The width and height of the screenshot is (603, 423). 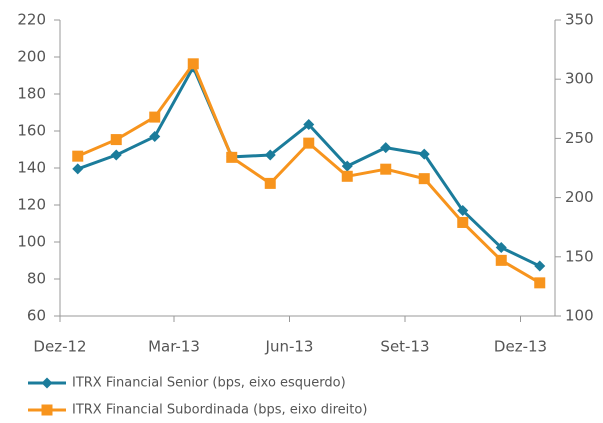 I want to click on y-tick-label: 120, so click(x=31, y=205).